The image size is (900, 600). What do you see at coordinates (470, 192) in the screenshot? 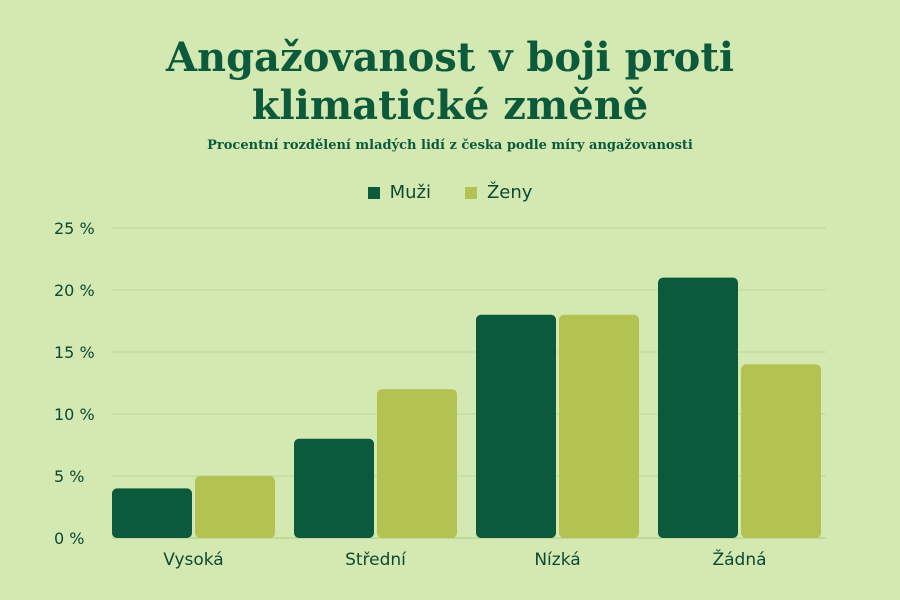
I see `legend-swatch-zeny` at bounding box center [470, 192].